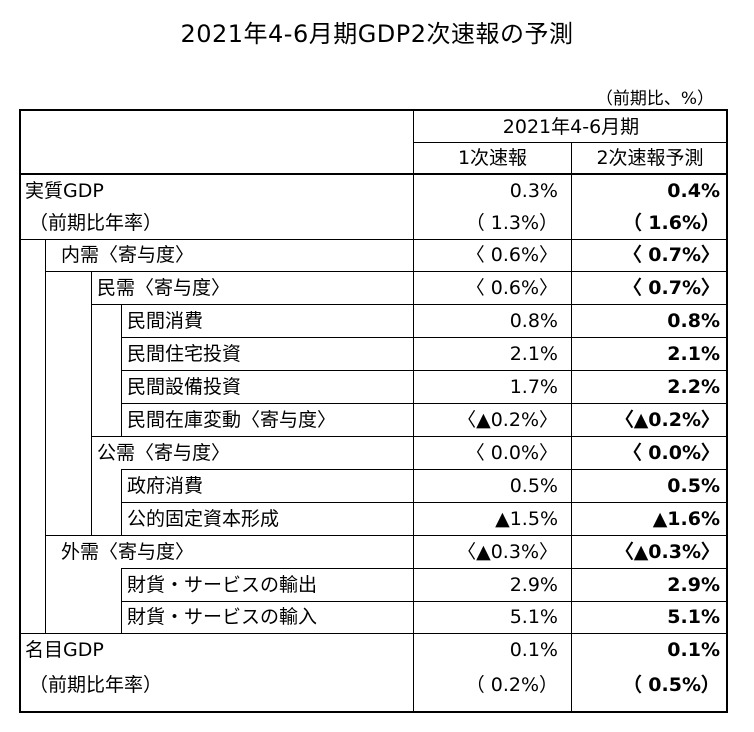 The height and width of the screenshot is (732, 754). What do you see at coordinates (533, 387) in the screenshot?
I see `cell-first-estimate: 1.7%` at bounding box center [533, 387].